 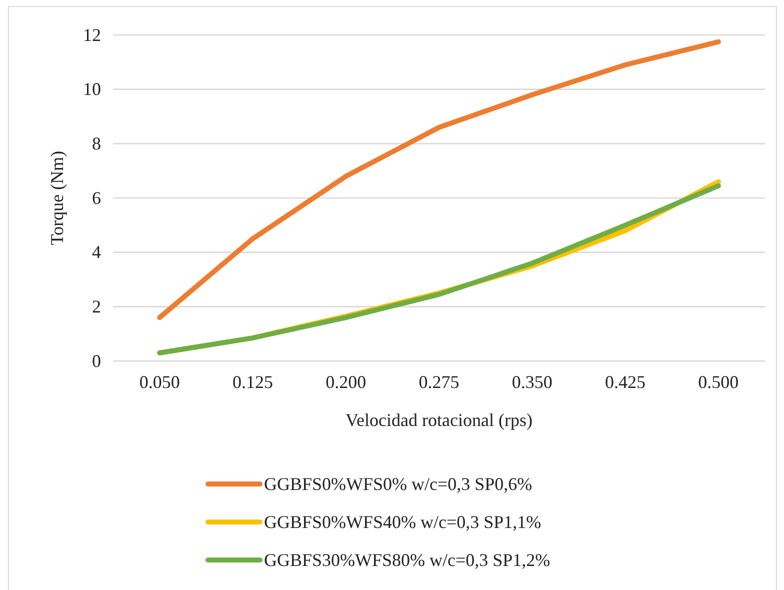 I want to click on x-tick-label: 0.500, so click(x=718, y=382).